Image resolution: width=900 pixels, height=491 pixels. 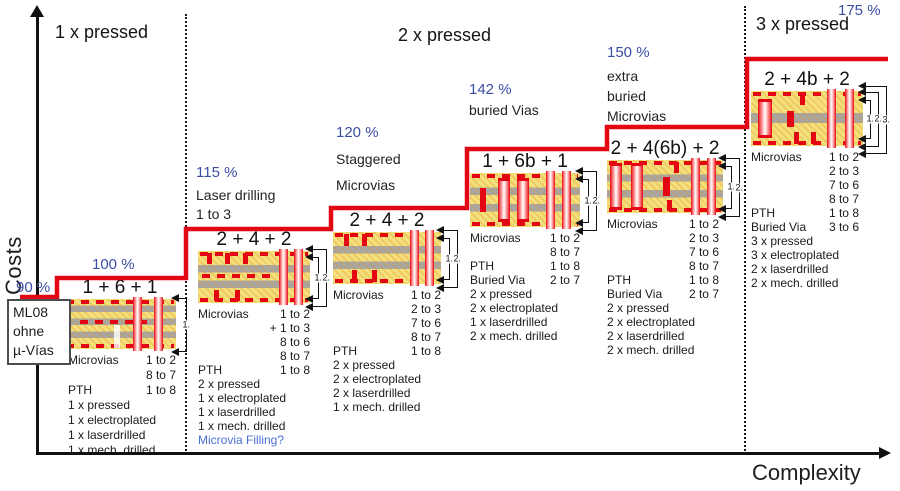 I want to click on percent-label-115: 115 %, so click(x=217, y=172).